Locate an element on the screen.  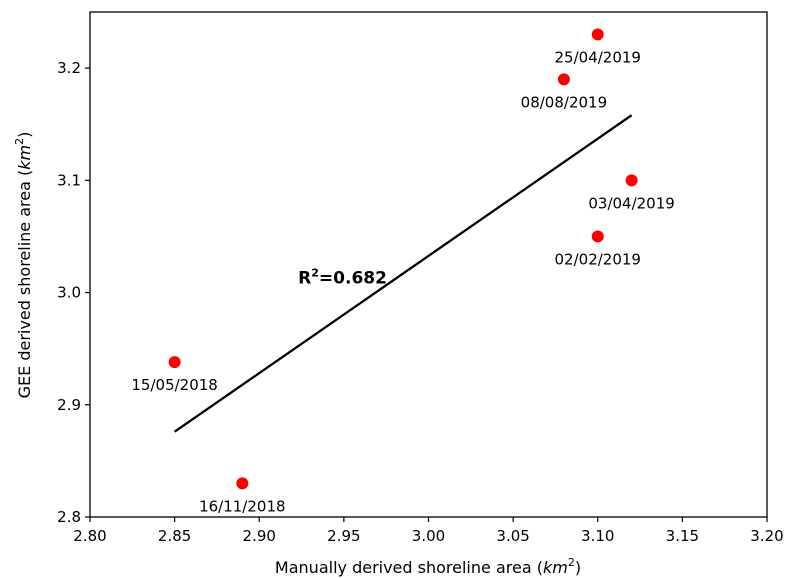
y-axis-label: GEE derived shoreline area (km2) is located at coordinates (23, 265).